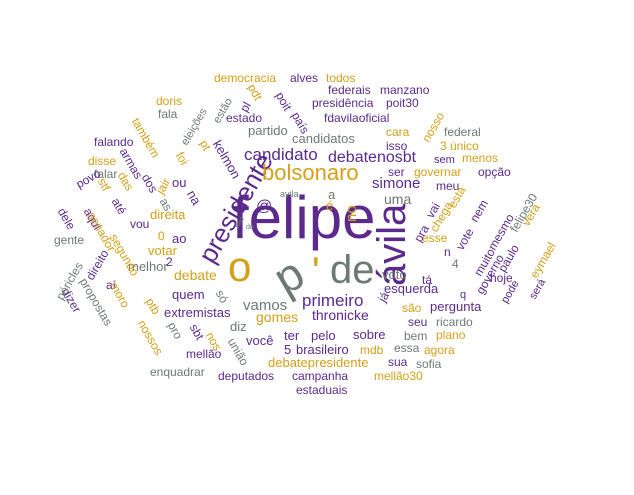 Image resolution: width=634 pixels, height=495 pixels. I want to click on word: diz, so click(238, 326).